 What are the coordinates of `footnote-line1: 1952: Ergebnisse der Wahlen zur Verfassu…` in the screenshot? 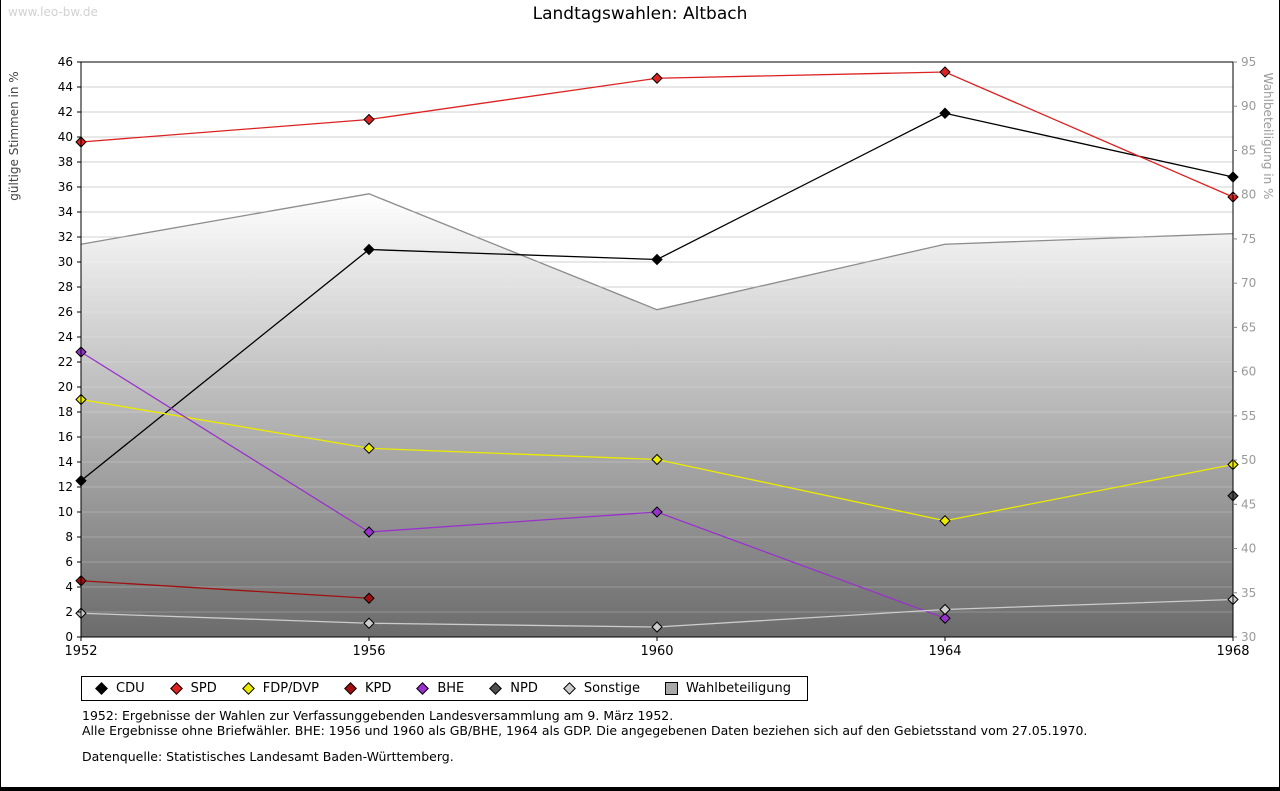 It's located at (378, 715).